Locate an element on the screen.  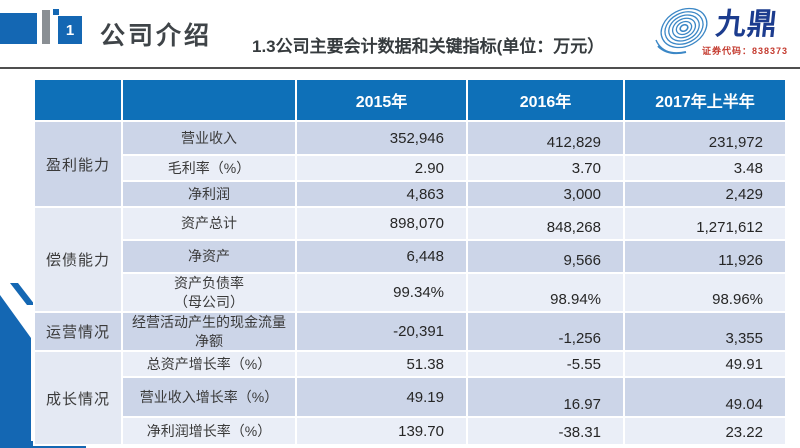
value-cell: 1,271,612 is located at coordinates (705, 223).